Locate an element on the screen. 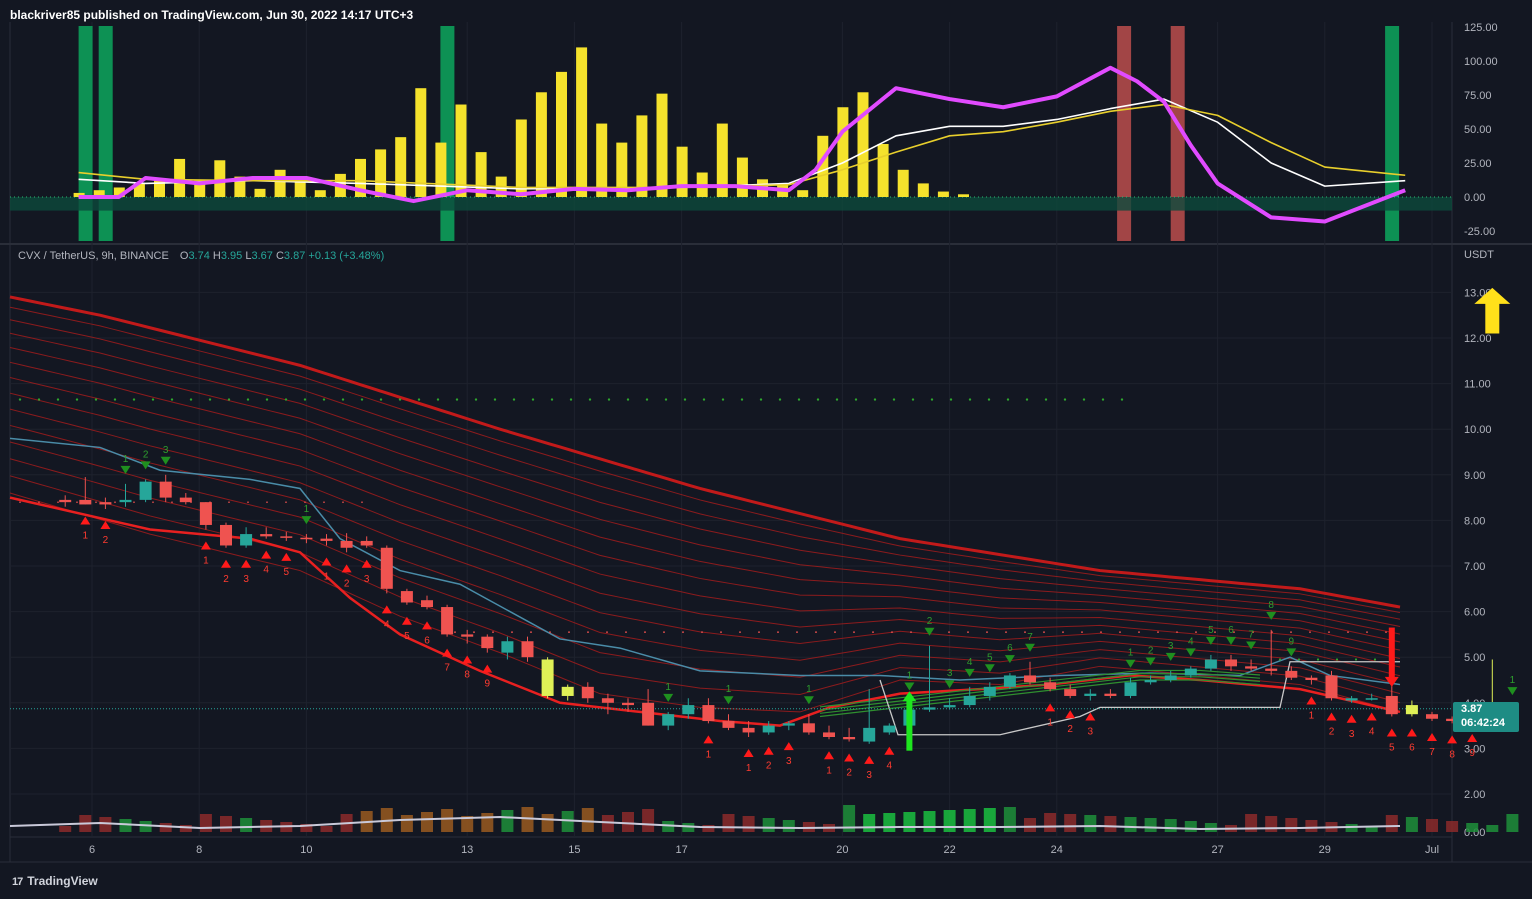 The image size is (1532, 899). open-label: O is located at coordinates (184, 256).